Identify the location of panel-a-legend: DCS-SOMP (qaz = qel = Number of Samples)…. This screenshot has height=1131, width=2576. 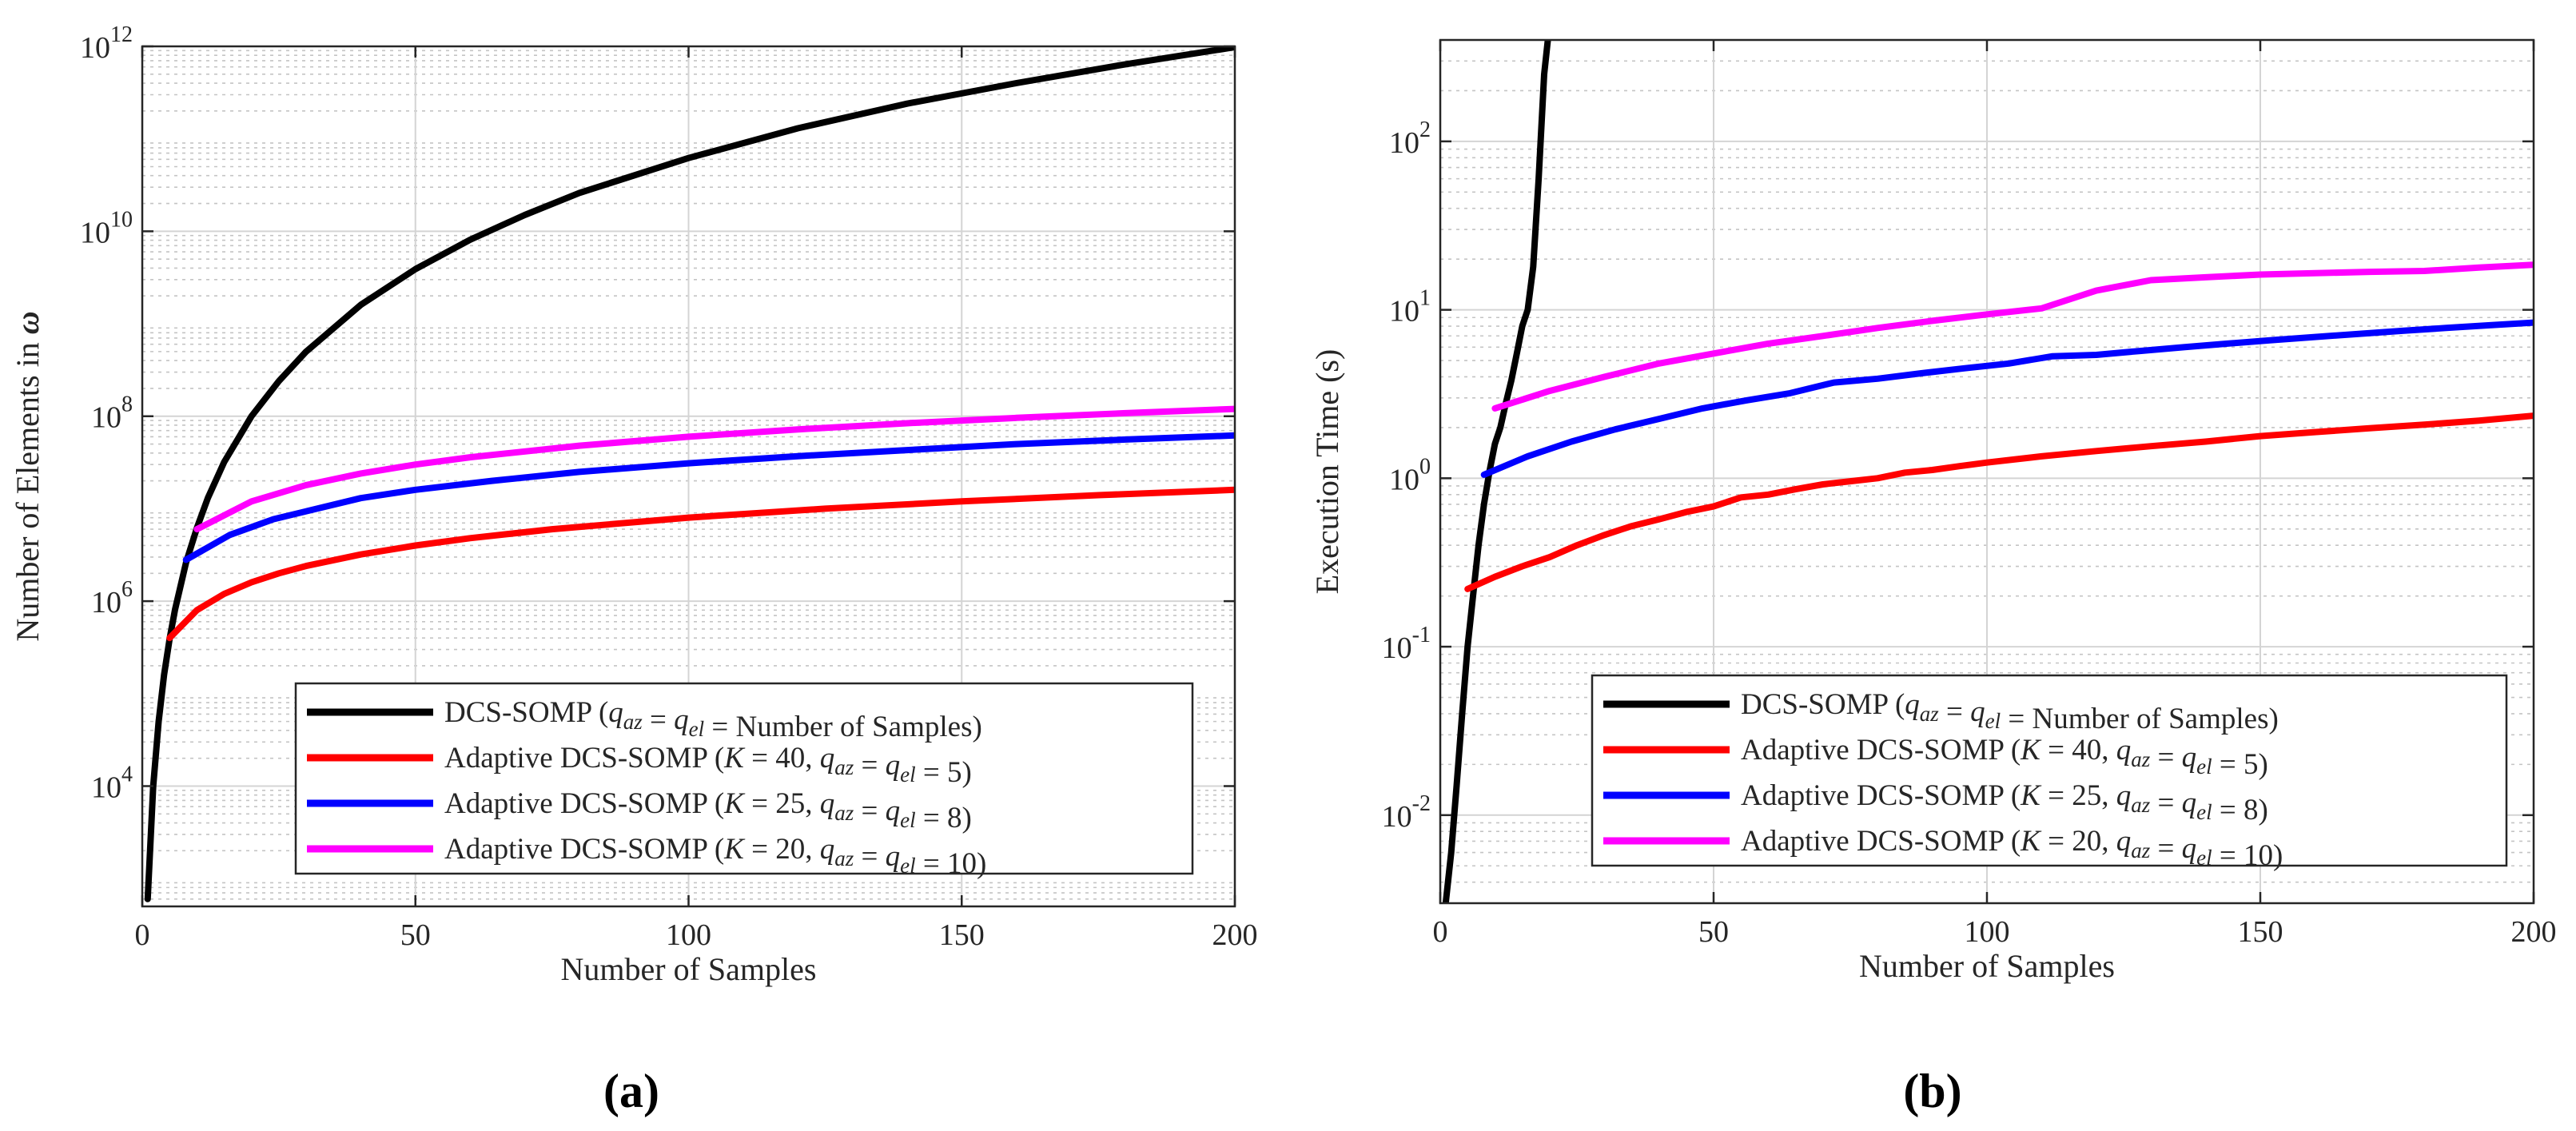
(744, 781).